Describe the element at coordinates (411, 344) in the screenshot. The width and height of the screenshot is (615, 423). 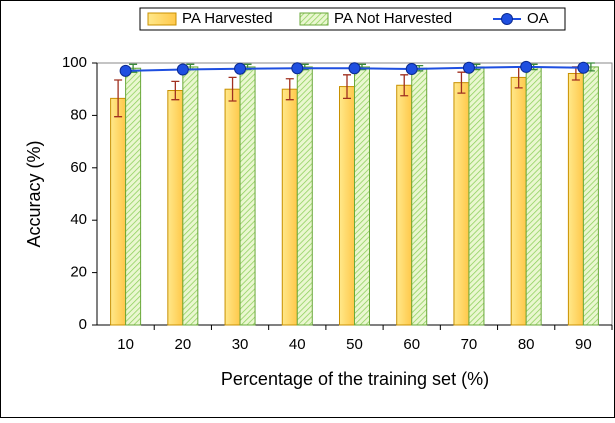
I see `x-tick-label: 60` at that location.